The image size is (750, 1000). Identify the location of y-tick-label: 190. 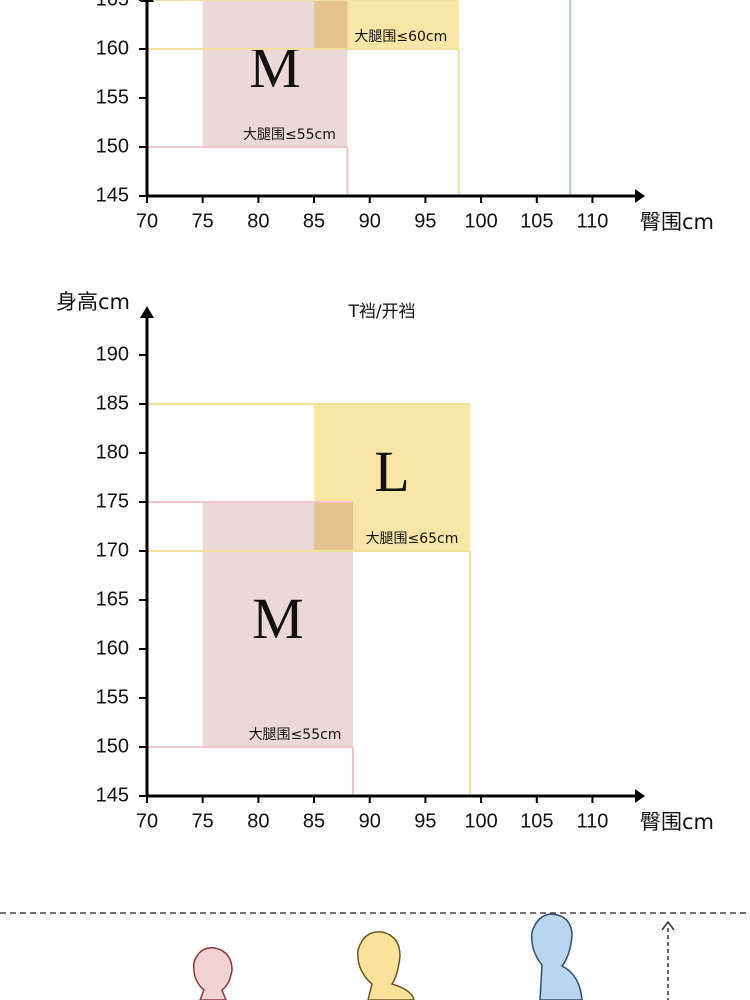
(112, 354).